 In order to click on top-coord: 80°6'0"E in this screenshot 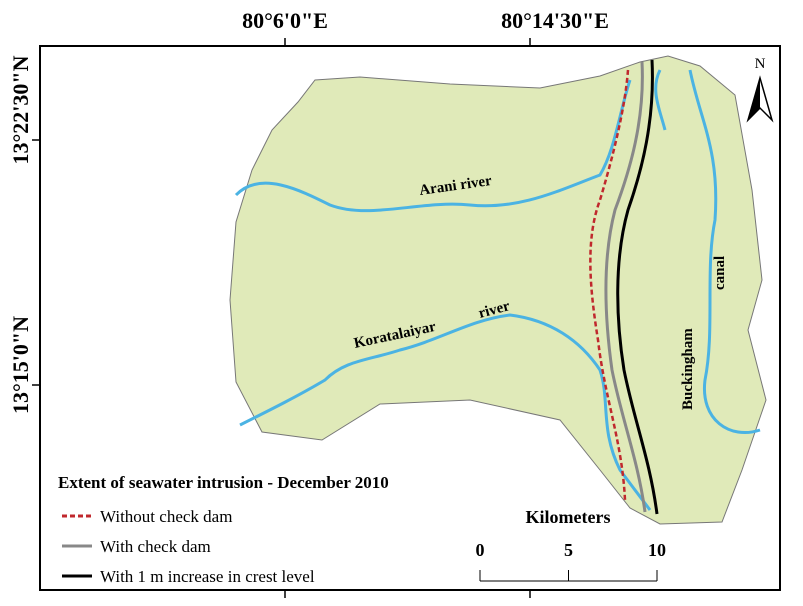, I will do `click(285, 20)`.